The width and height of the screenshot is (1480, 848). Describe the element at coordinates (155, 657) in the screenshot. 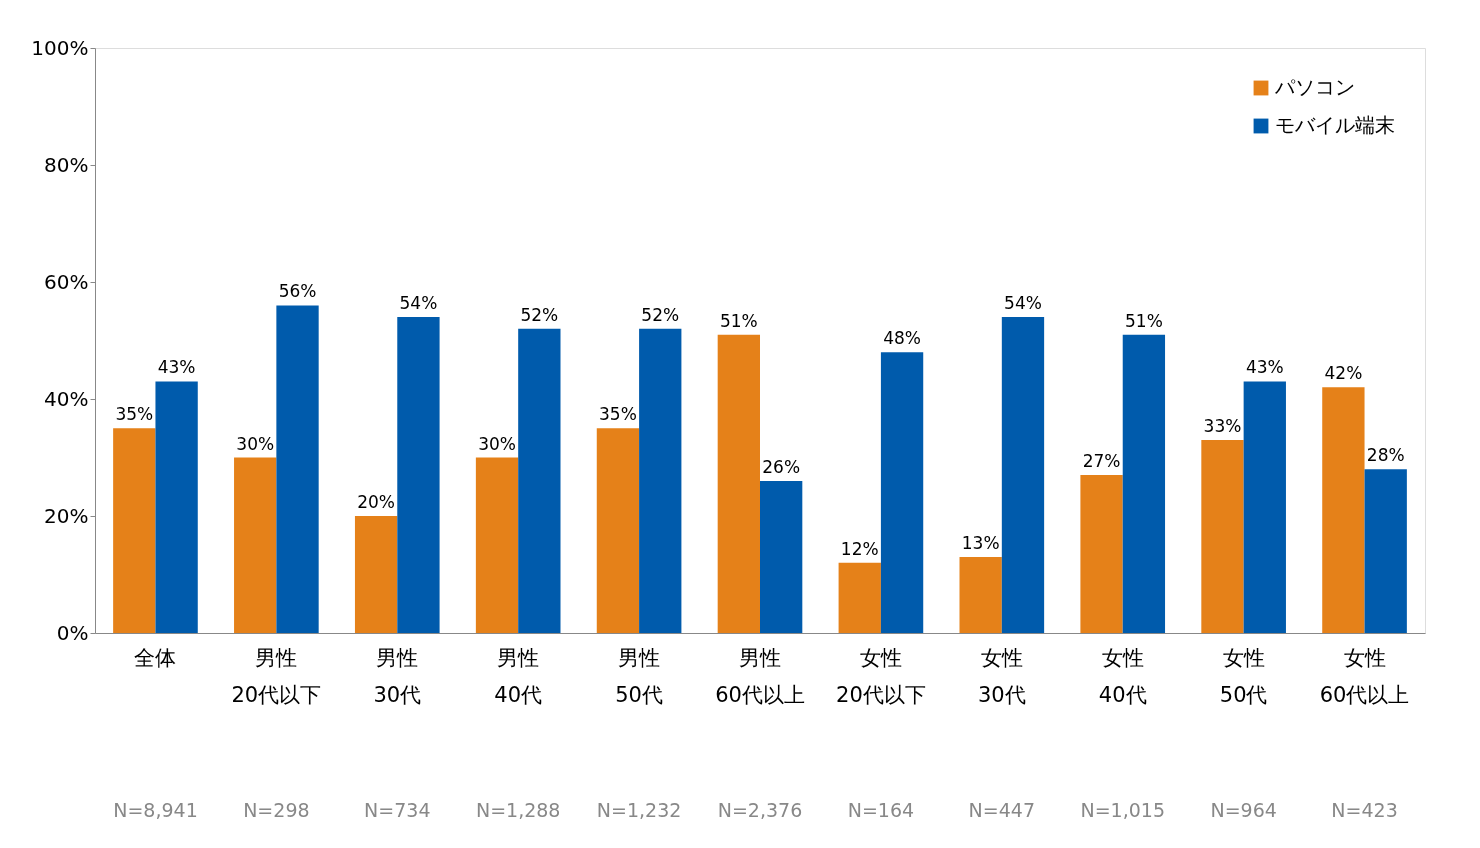

I see `x-tick-label: 全体` at that location.